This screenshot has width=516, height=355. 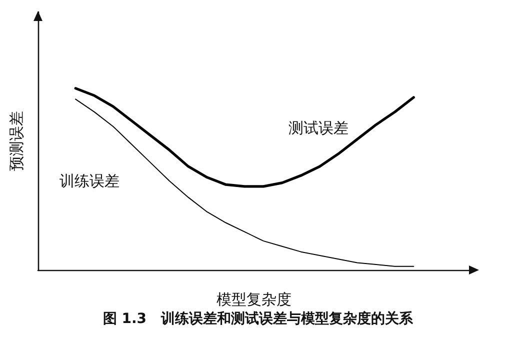 I want to click on x-axis-title: 模型复杂度, so click(x=254, y=299).